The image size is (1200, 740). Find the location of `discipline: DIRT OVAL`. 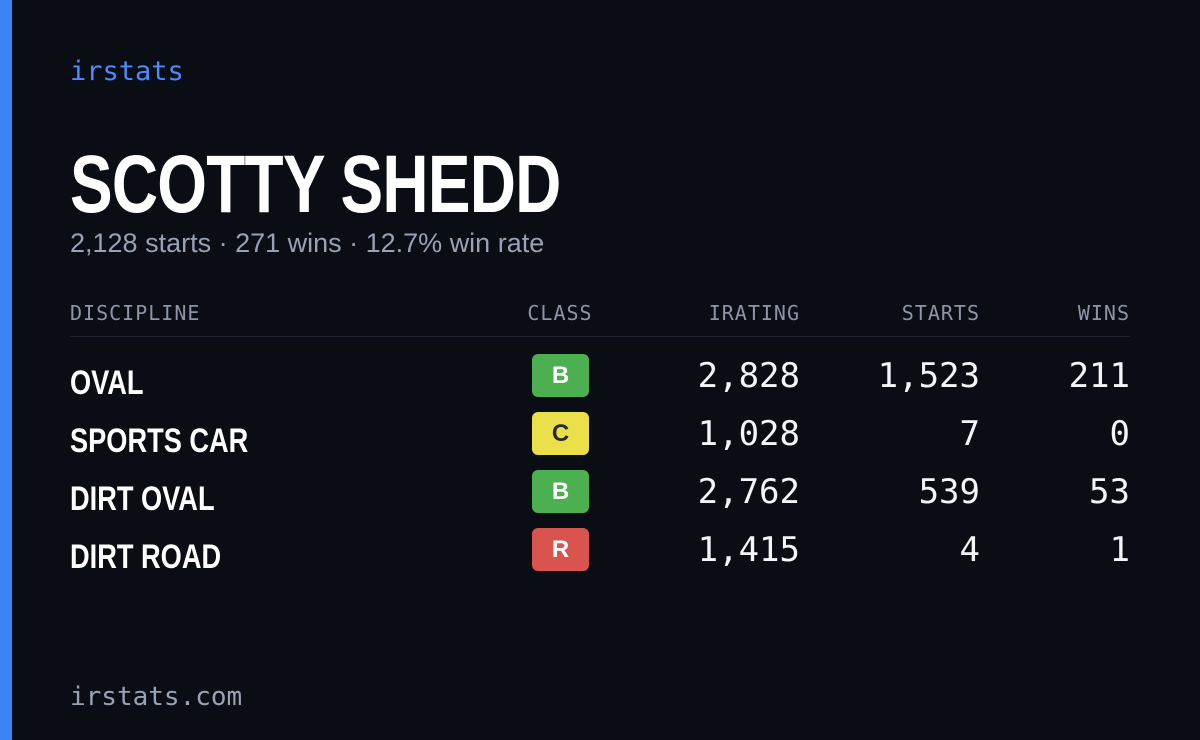

discipline: DIRT OVAL is located at coordinates (142, 499).